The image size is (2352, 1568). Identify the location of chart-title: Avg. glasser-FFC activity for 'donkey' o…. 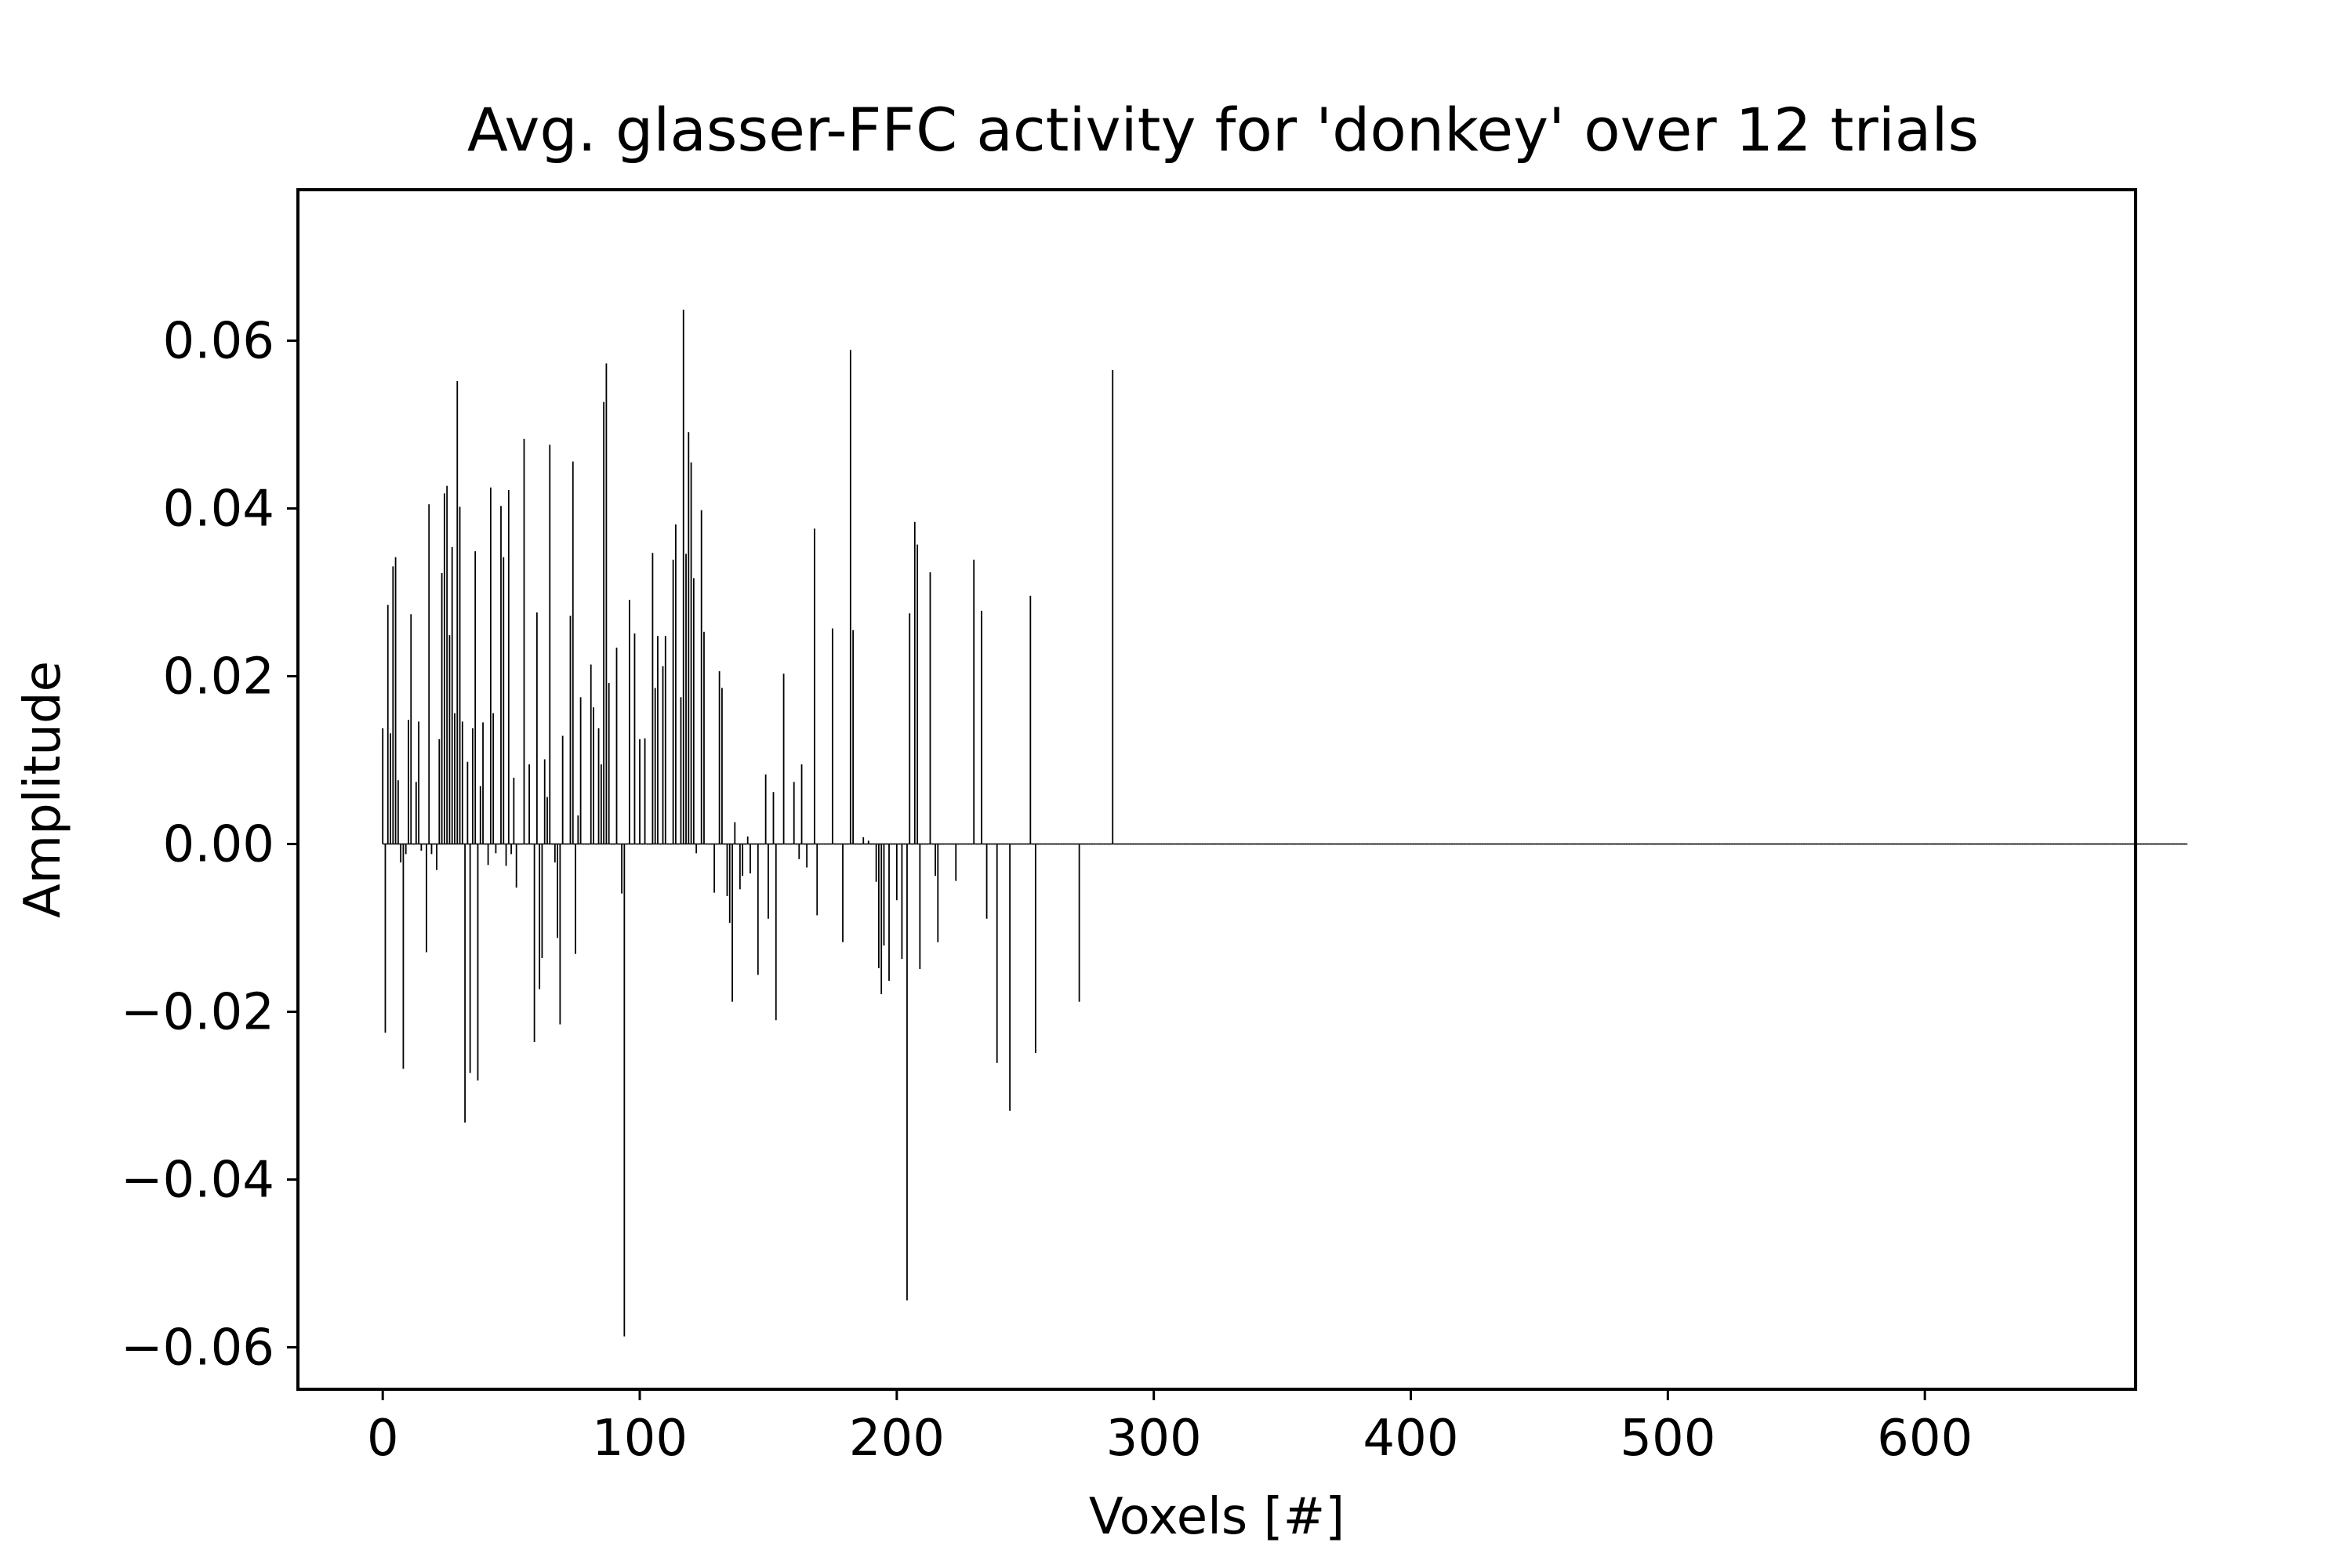
(1223, 130).